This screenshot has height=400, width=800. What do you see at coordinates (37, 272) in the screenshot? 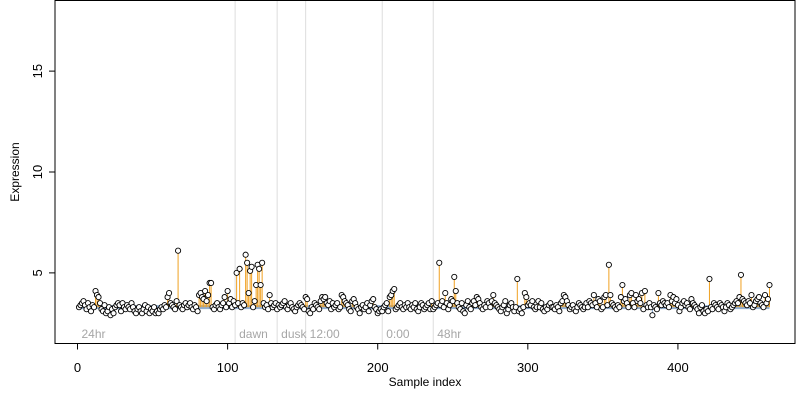
I see `y-tick-label: 5` at bounding box center [37, 272].